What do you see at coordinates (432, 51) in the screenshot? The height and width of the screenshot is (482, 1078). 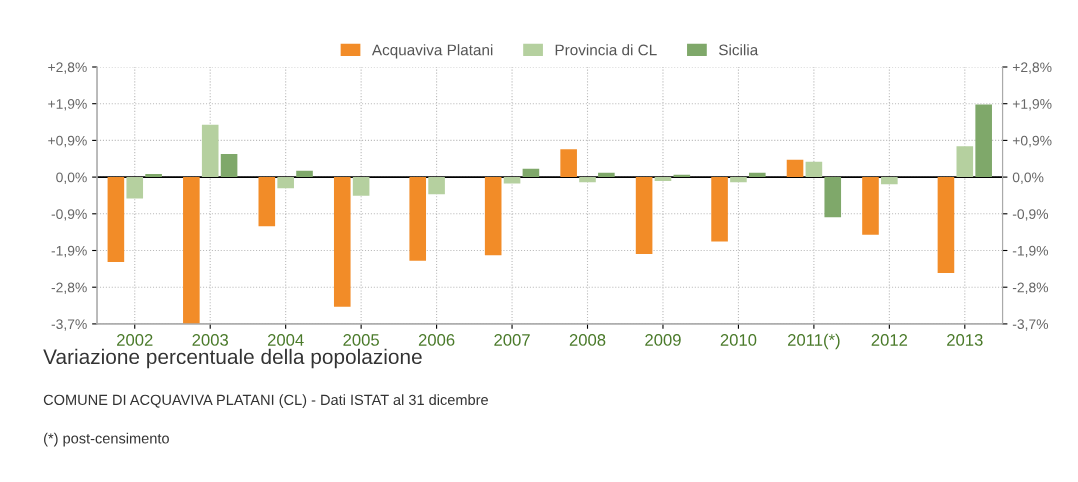 I see `legend-label: Acquaviva Platani` at bounding box center [432, 51].